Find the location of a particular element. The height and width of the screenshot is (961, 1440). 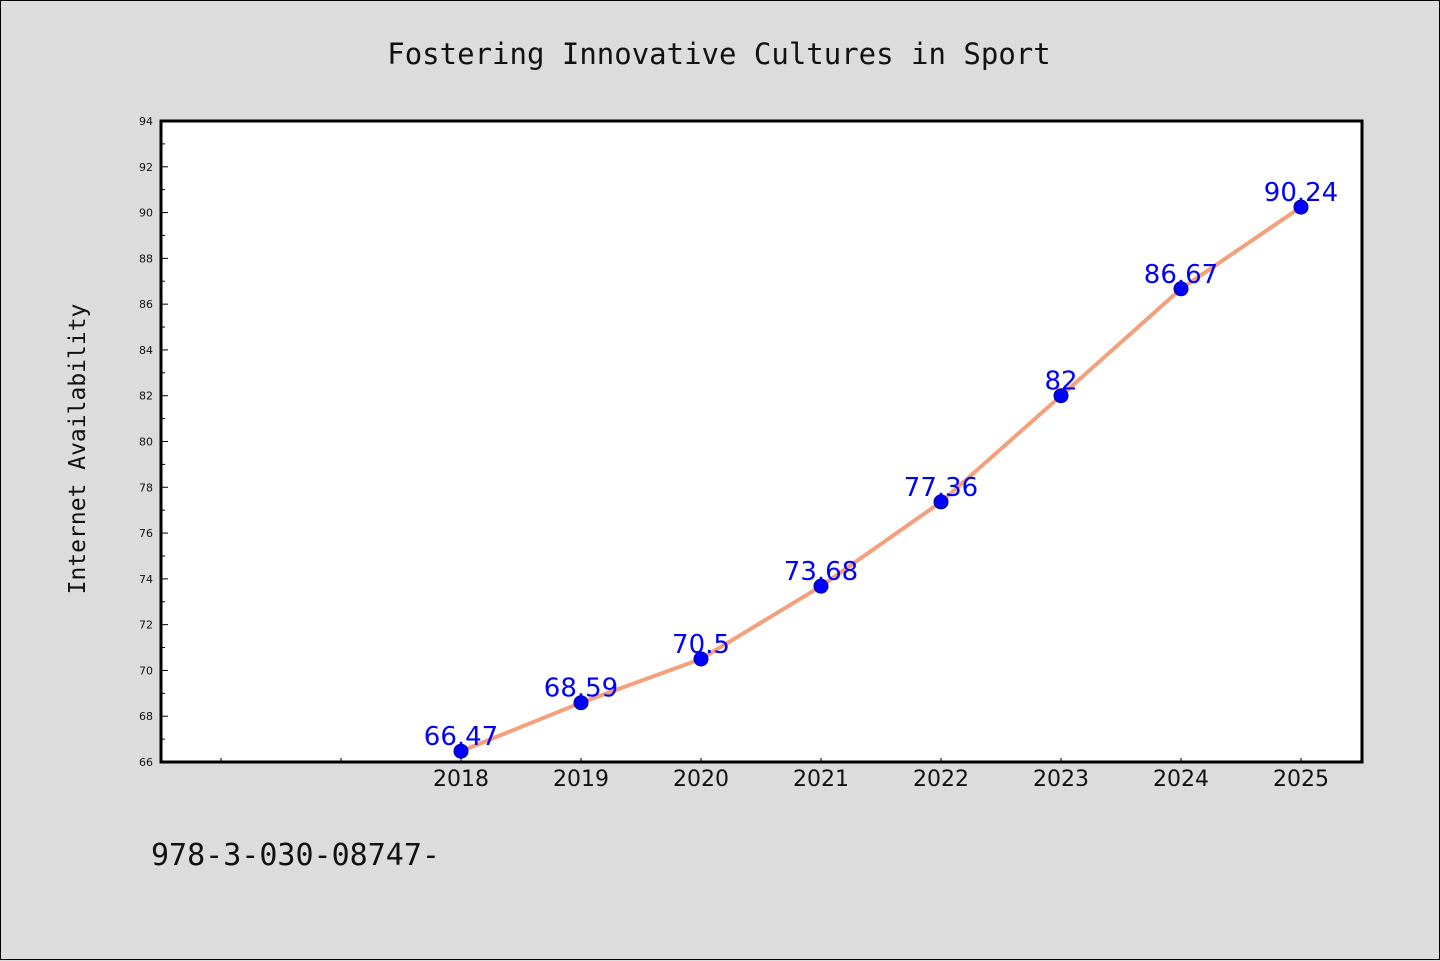

y-tick-label: 68 is located at coordinates (146, 716).